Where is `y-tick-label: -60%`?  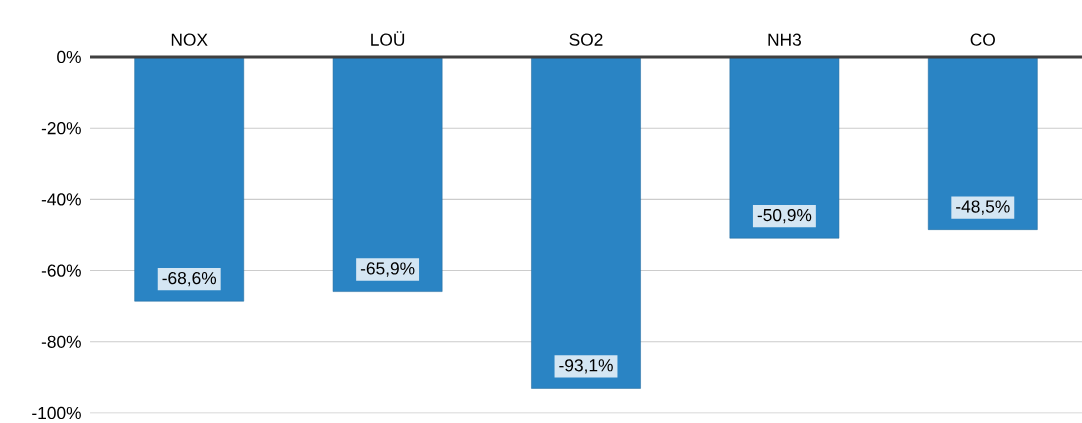
y-tick-label: -60% is located at coordinates (61, 270).